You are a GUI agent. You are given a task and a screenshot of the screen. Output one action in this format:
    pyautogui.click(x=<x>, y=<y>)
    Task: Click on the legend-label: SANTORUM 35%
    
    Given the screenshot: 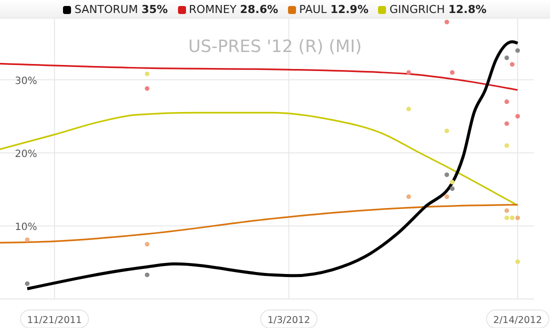 What is the action you would take?
    pyautogui.click(x=121, y=9)
    